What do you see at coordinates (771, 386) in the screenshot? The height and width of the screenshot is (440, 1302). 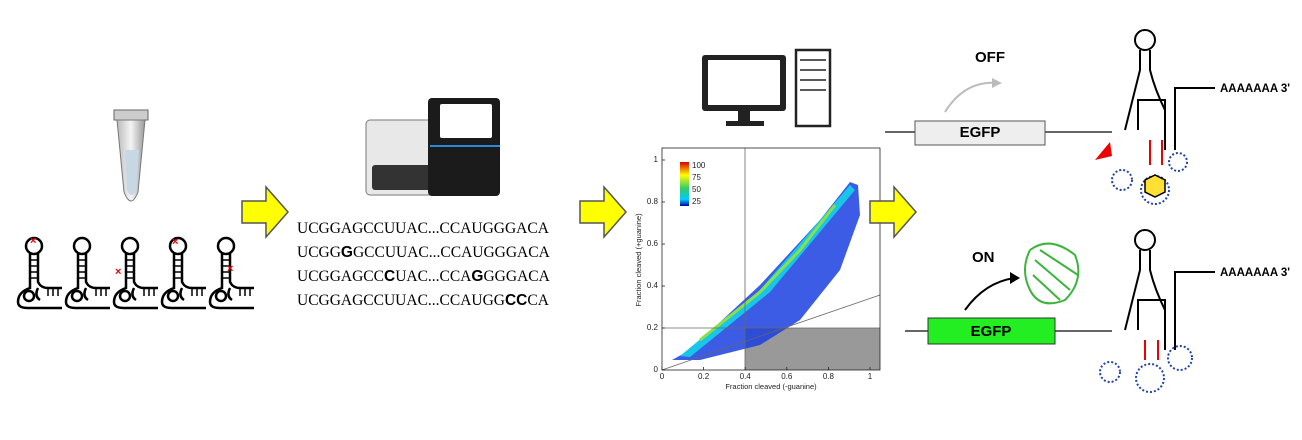 I see `x-axis-label: Fraction cleaved (-guanine)` at bounding box center [771, 386].